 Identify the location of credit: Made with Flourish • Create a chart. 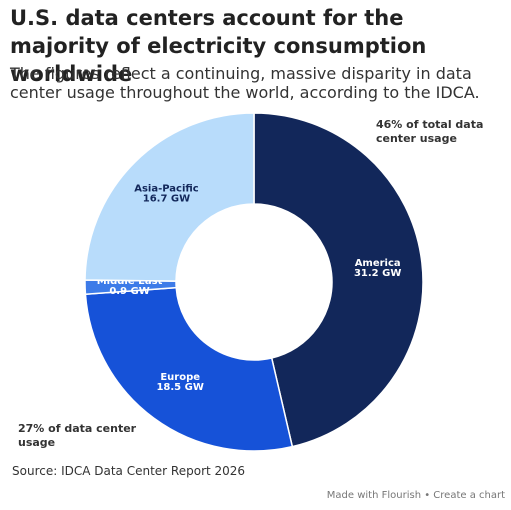
(415, 495).